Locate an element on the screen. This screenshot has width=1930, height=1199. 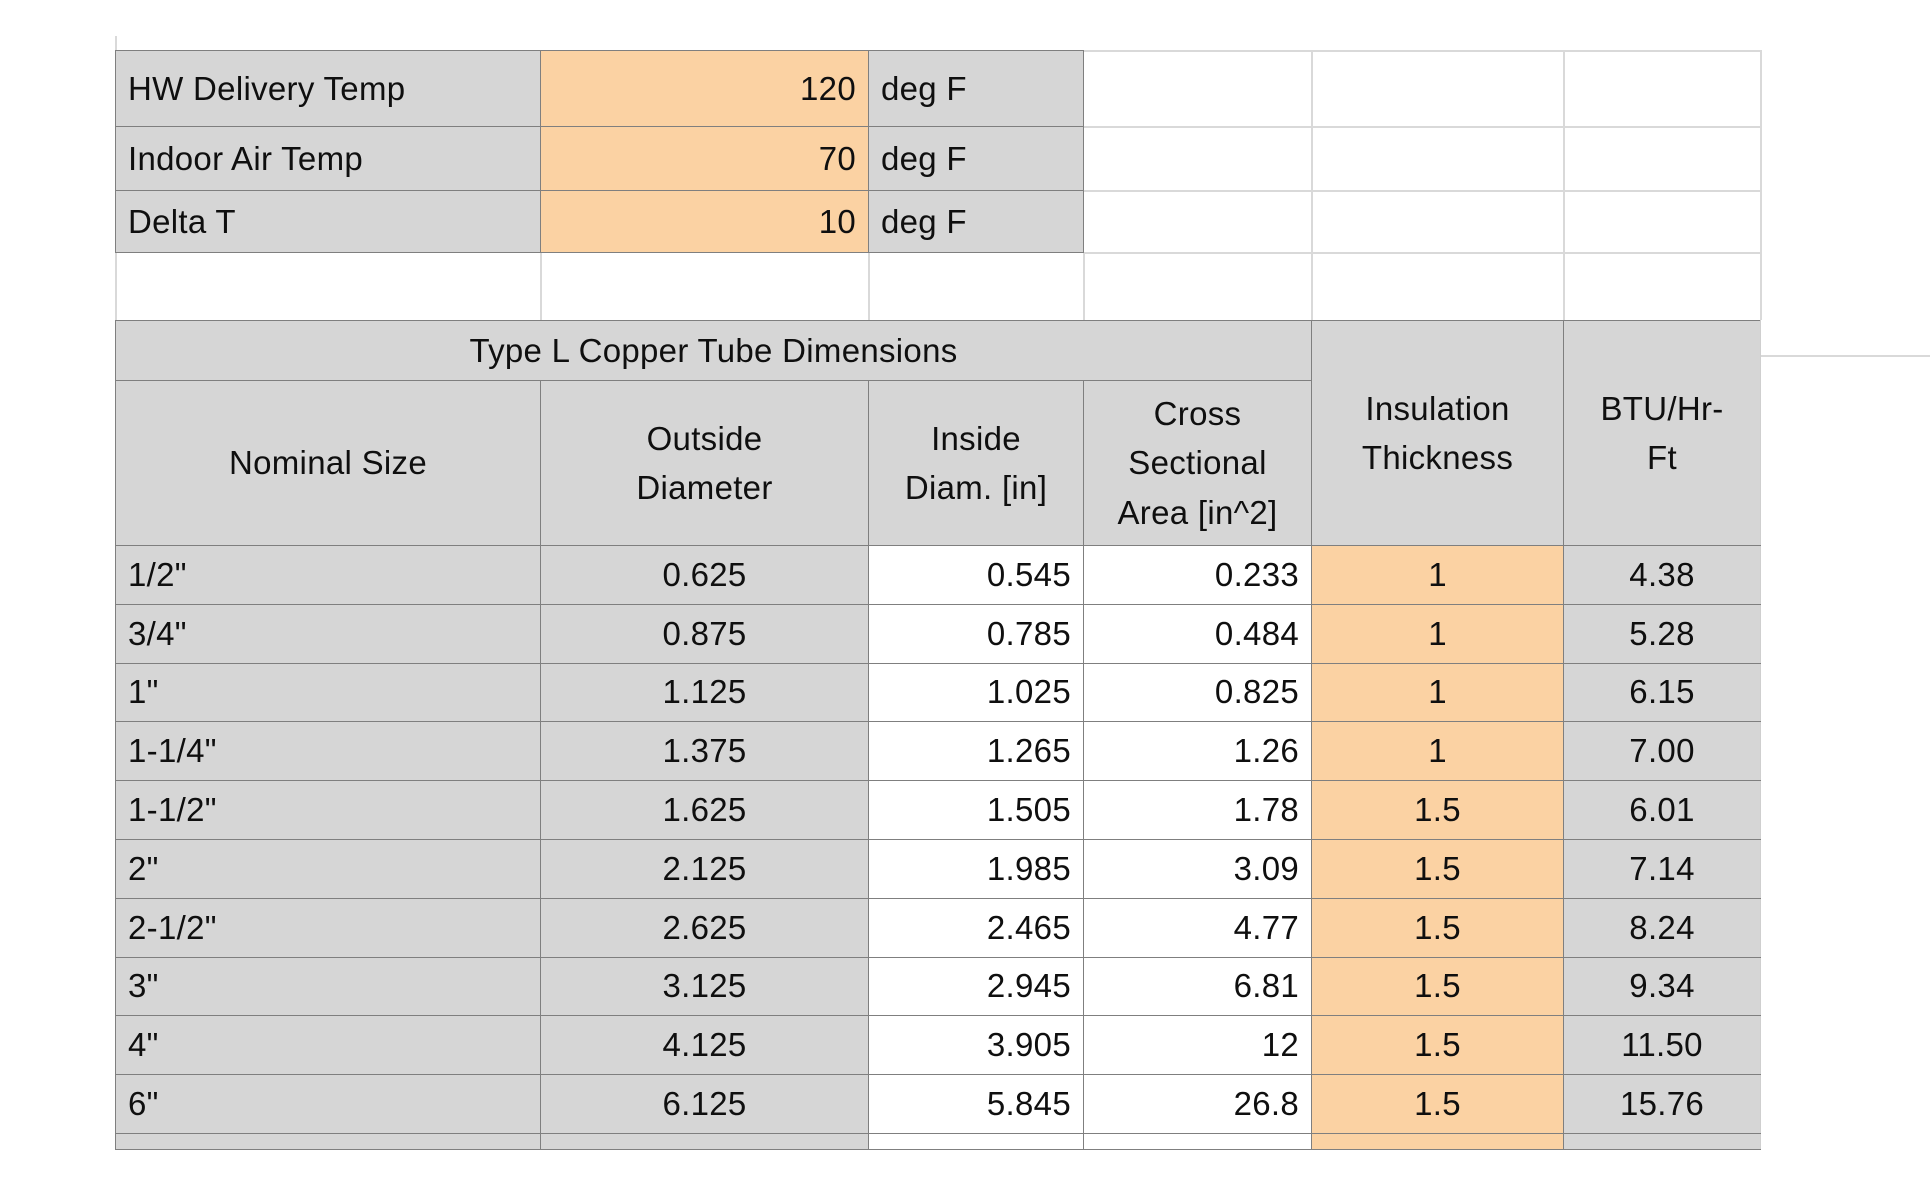
param-label: Delta T is located at coordinates (328, 221).